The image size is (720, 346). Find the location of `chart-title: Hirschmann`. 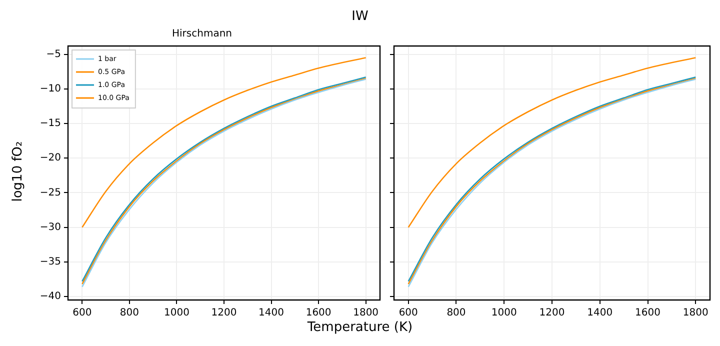

chart-title: Hirschmann is located at coordinates (202, 34).